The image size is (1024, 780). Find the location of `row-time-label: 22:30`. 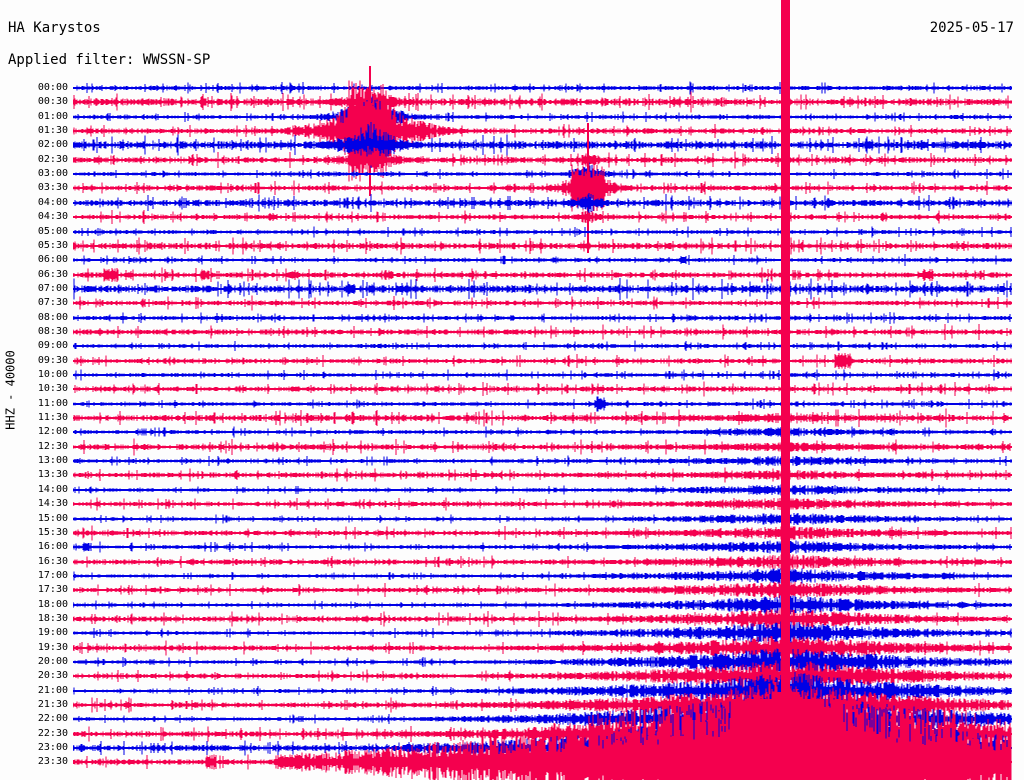

row-time-label: 22:30 is located at coordinates (52, 733).